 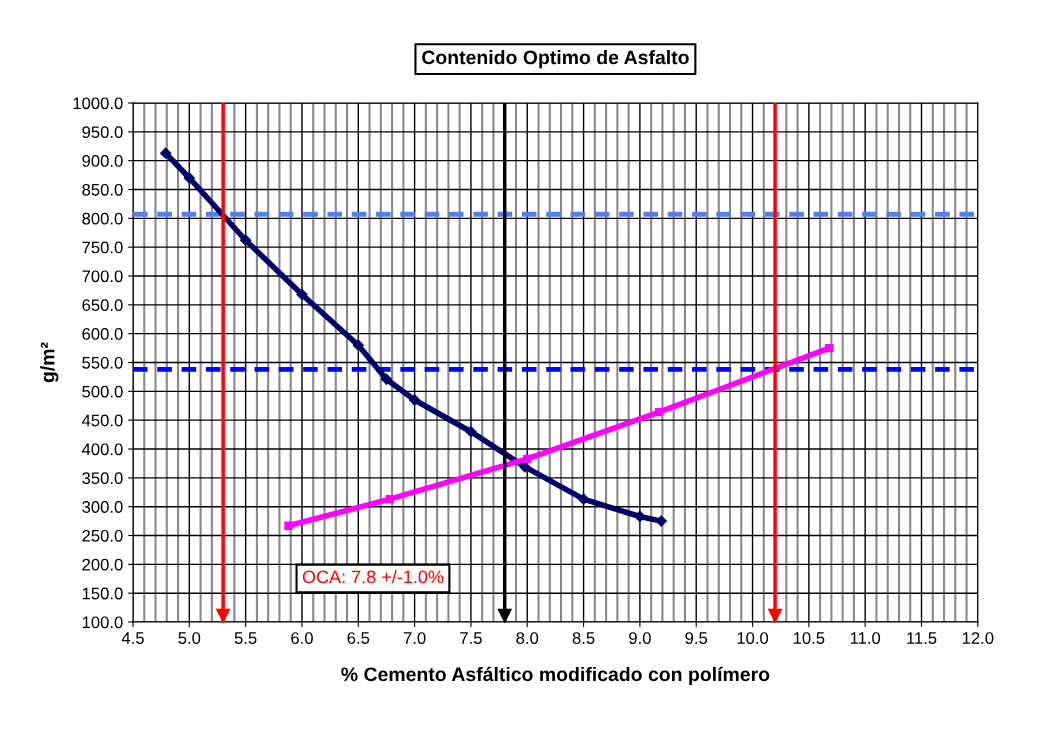 What do you see at coordinates (922, 638) in the screenshot?
I see `x-tick-label: 11.5` at bounding box center [922, 638].